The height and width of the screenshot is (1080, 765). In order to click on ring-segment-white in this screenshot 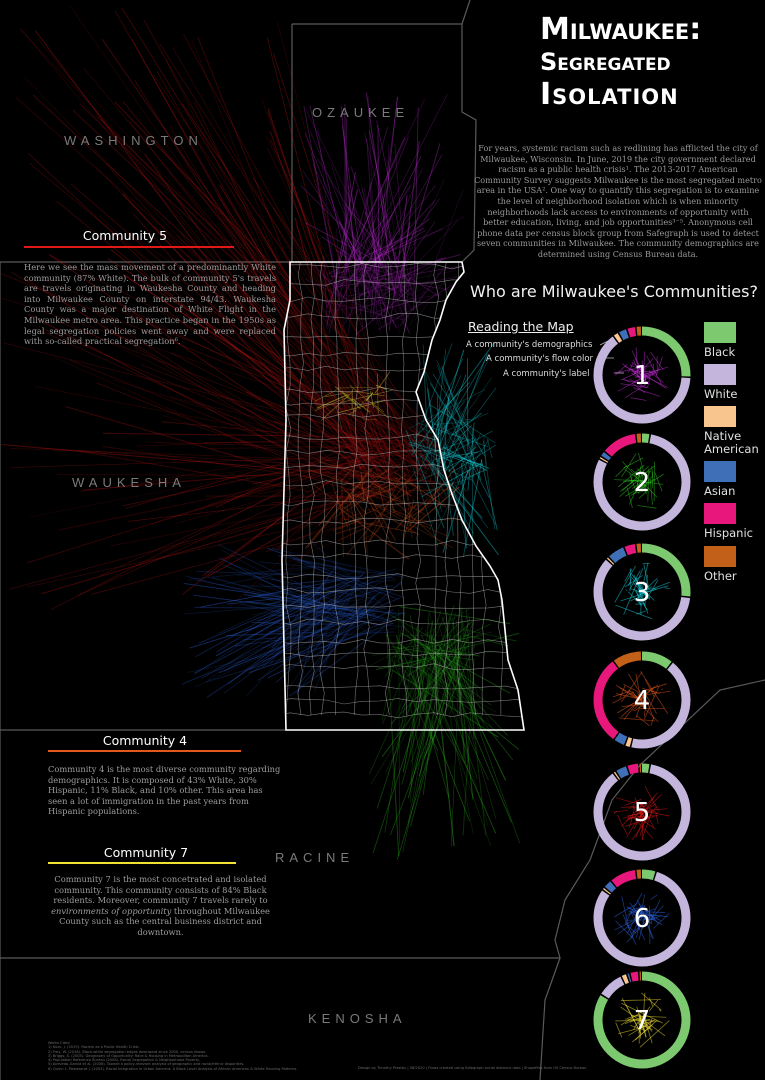, I will do `click(642, 375)`.